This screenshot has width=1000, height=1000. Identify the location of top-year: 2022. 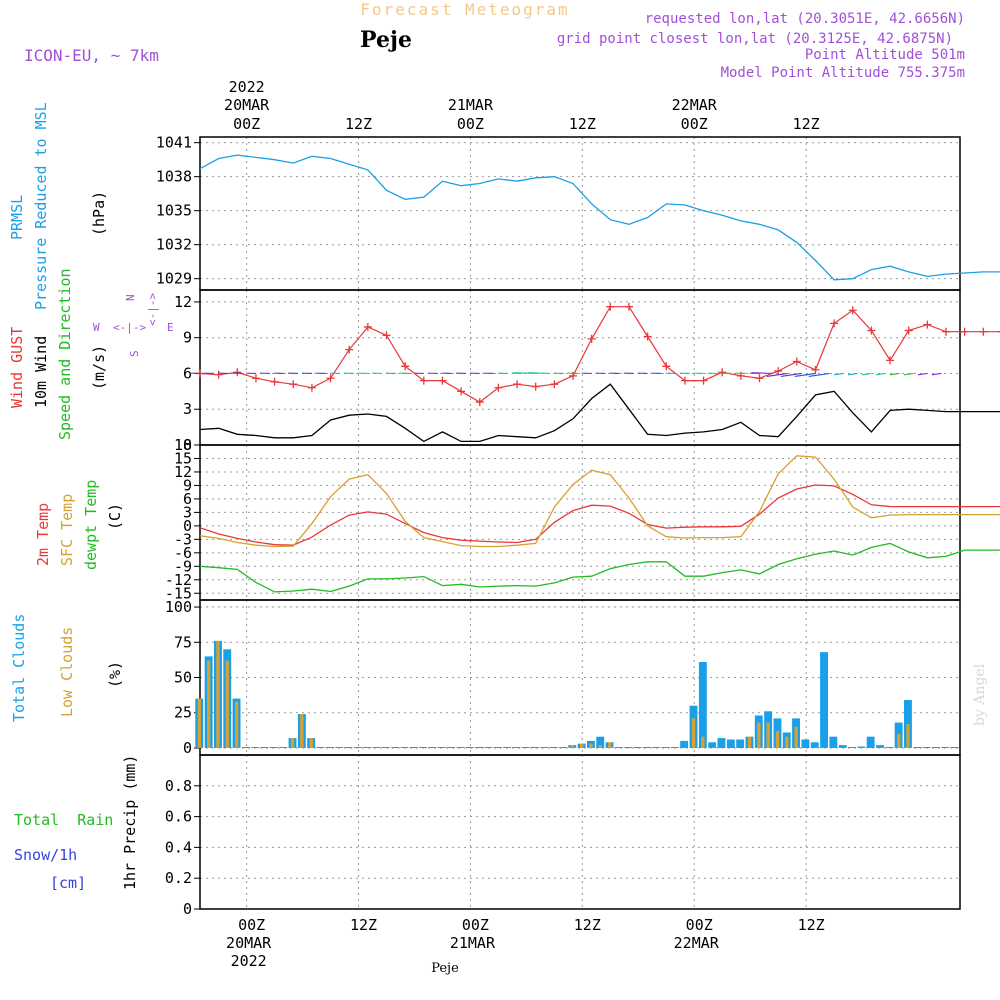
(247, 87).